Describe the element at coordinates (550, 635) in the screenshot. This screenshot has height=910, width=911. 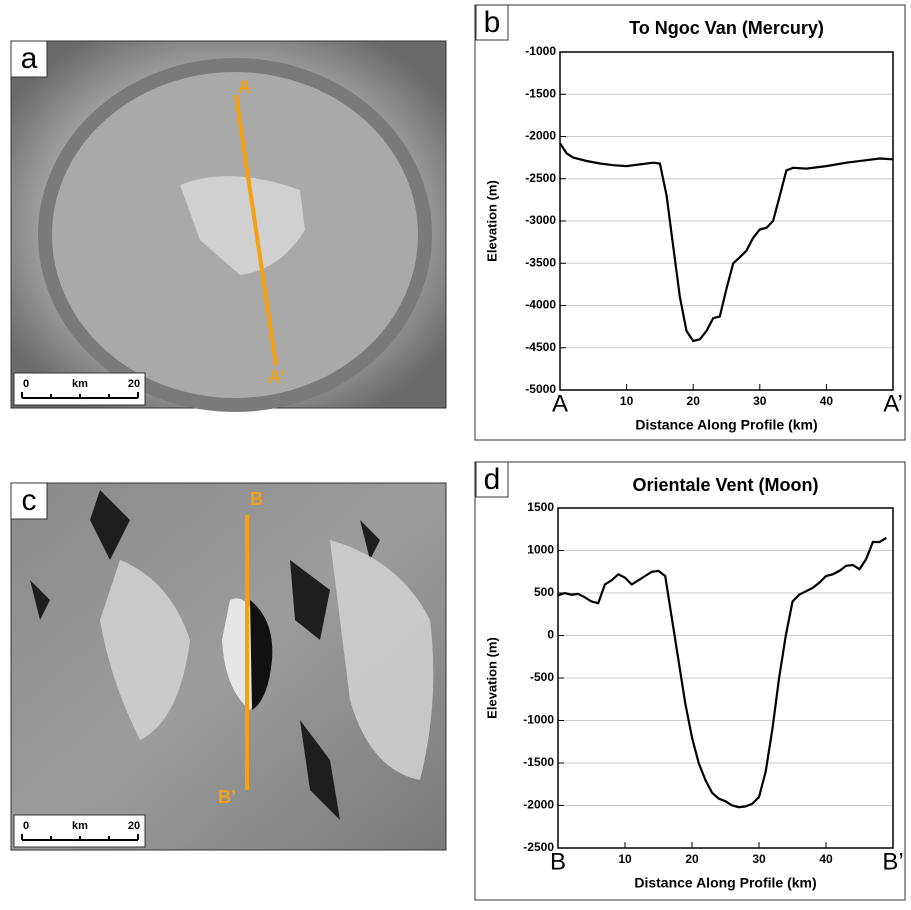
I see `y-tick-label: 0` at that location.